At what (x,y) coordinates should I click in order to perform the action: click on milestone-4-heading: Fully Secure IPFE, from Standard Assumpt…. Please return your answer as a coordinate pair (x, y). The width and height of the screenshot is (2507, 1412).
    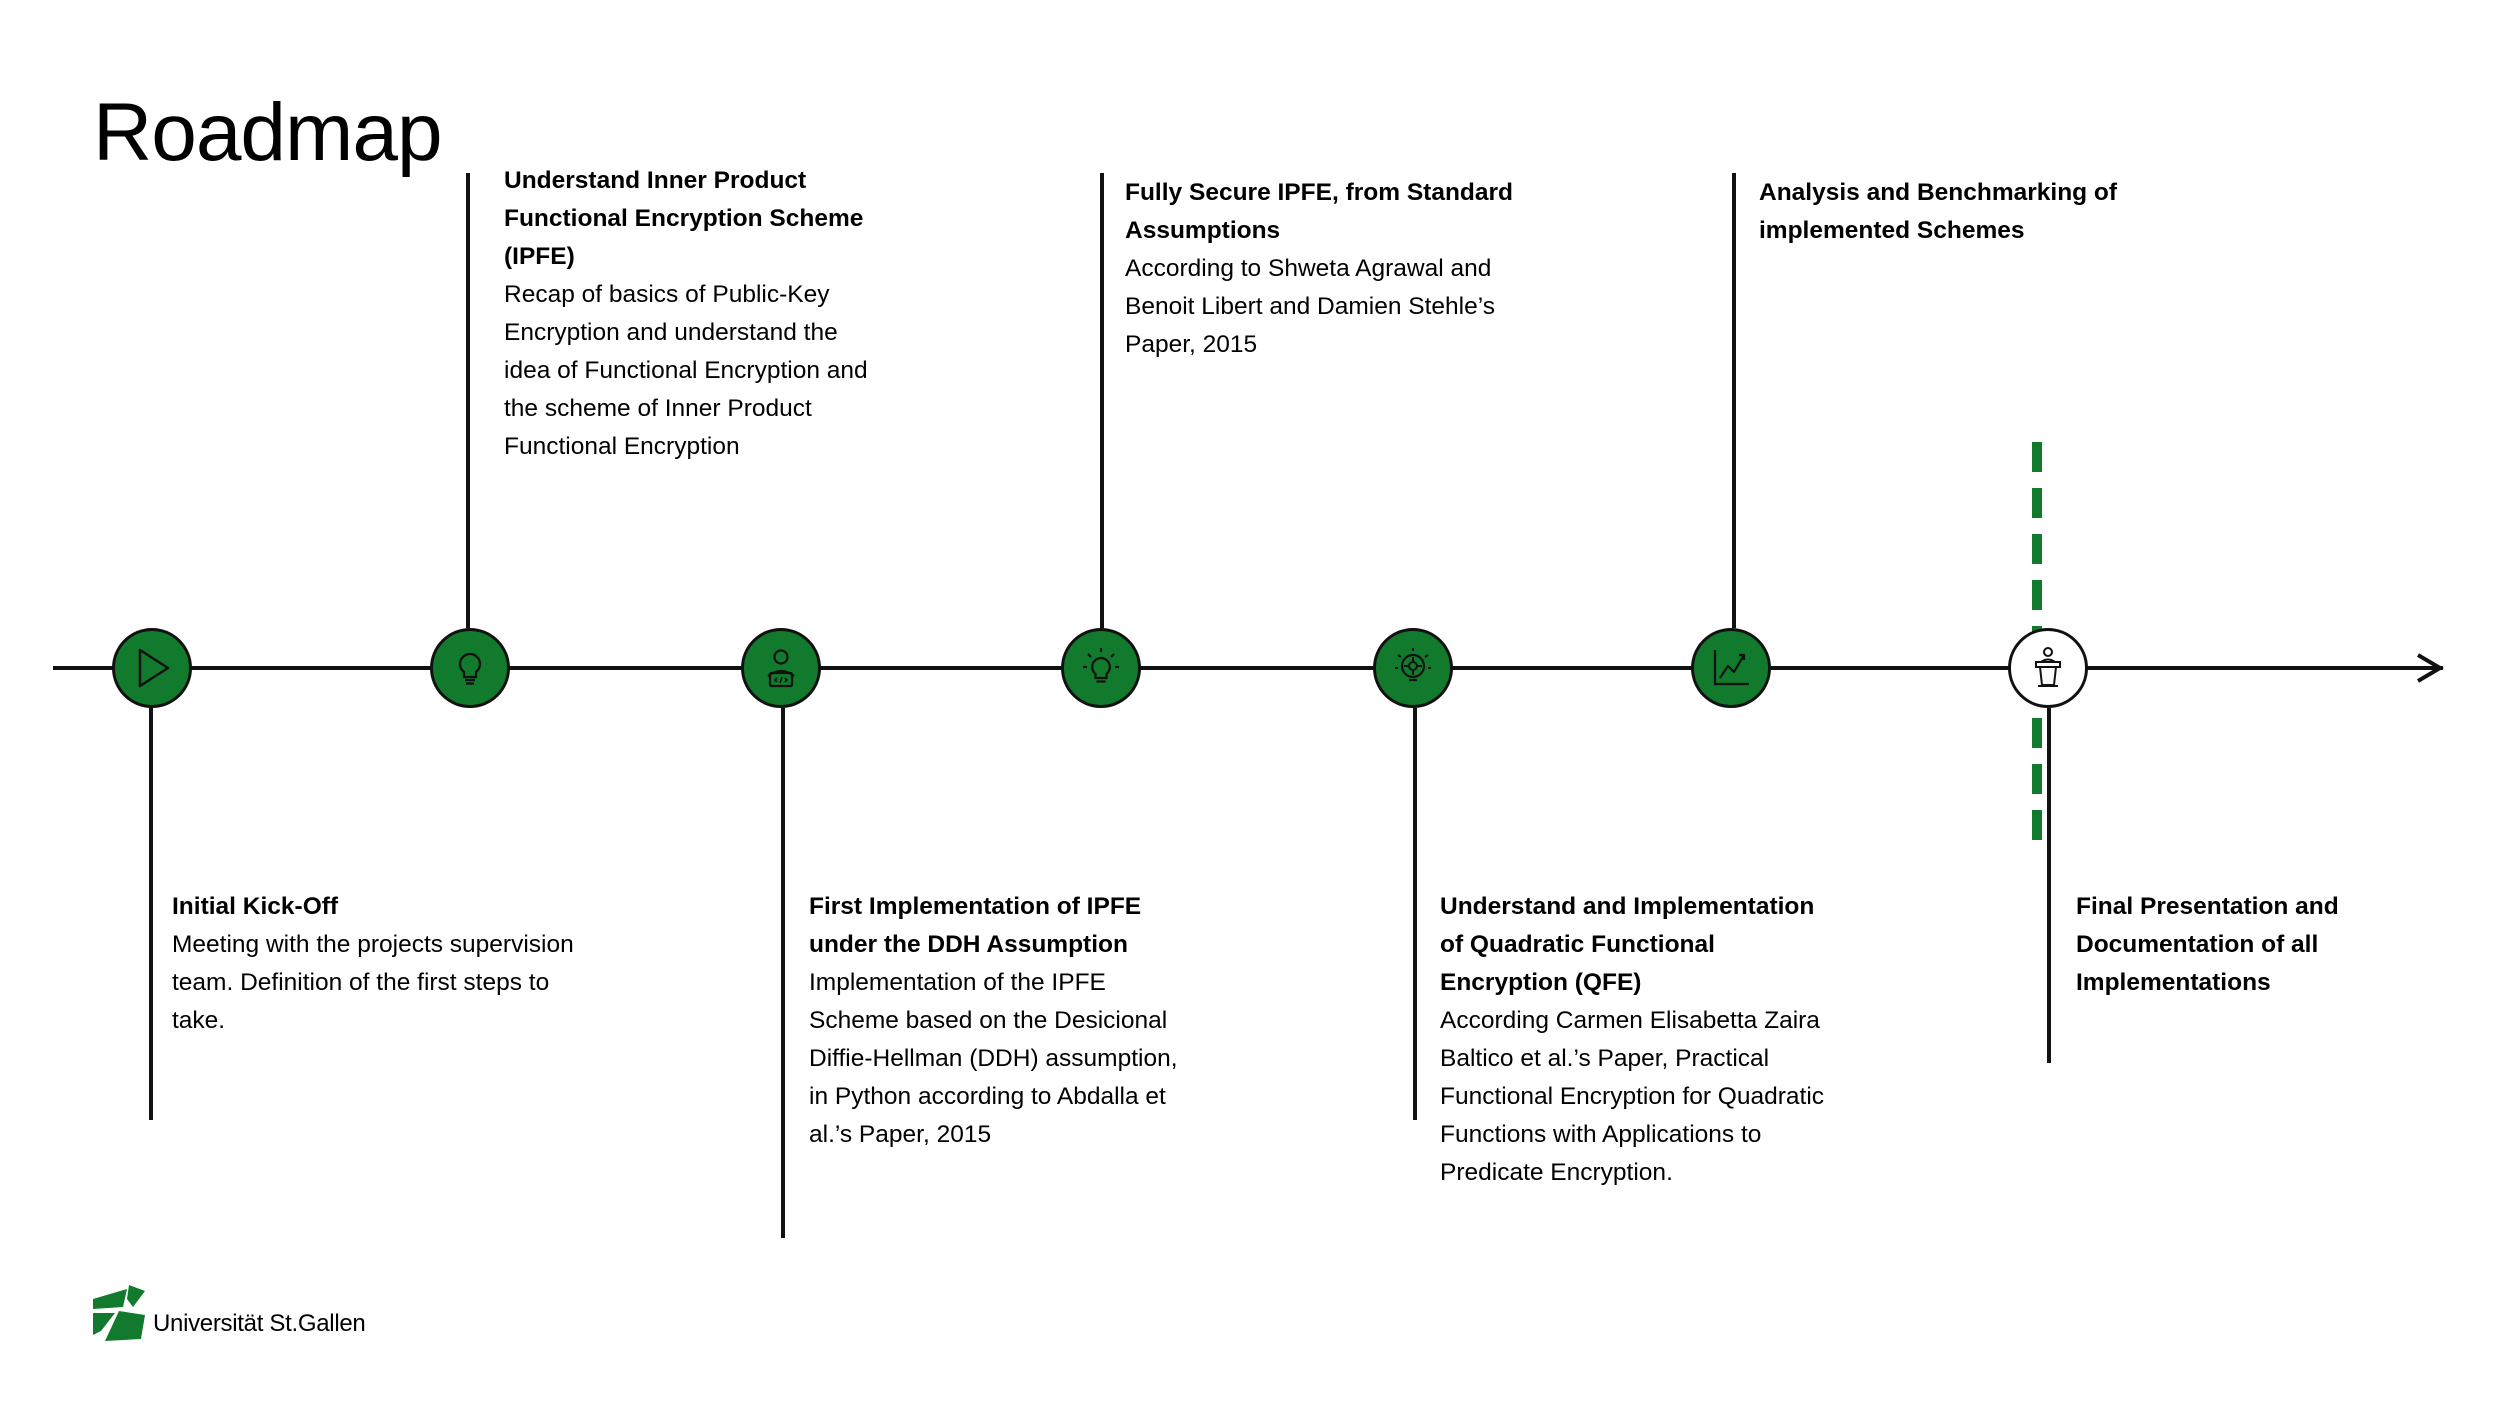
    Looking at the image, I should click on (1319, 211).